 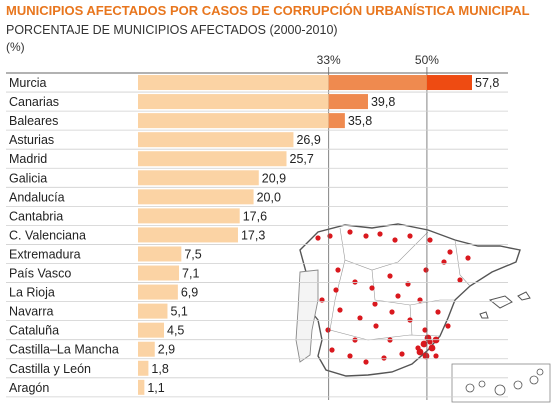 What do you see at coordinates (50, 369) in the screenshot?
I see `category-label: Castilla y León` at bounding box center [50, 369].